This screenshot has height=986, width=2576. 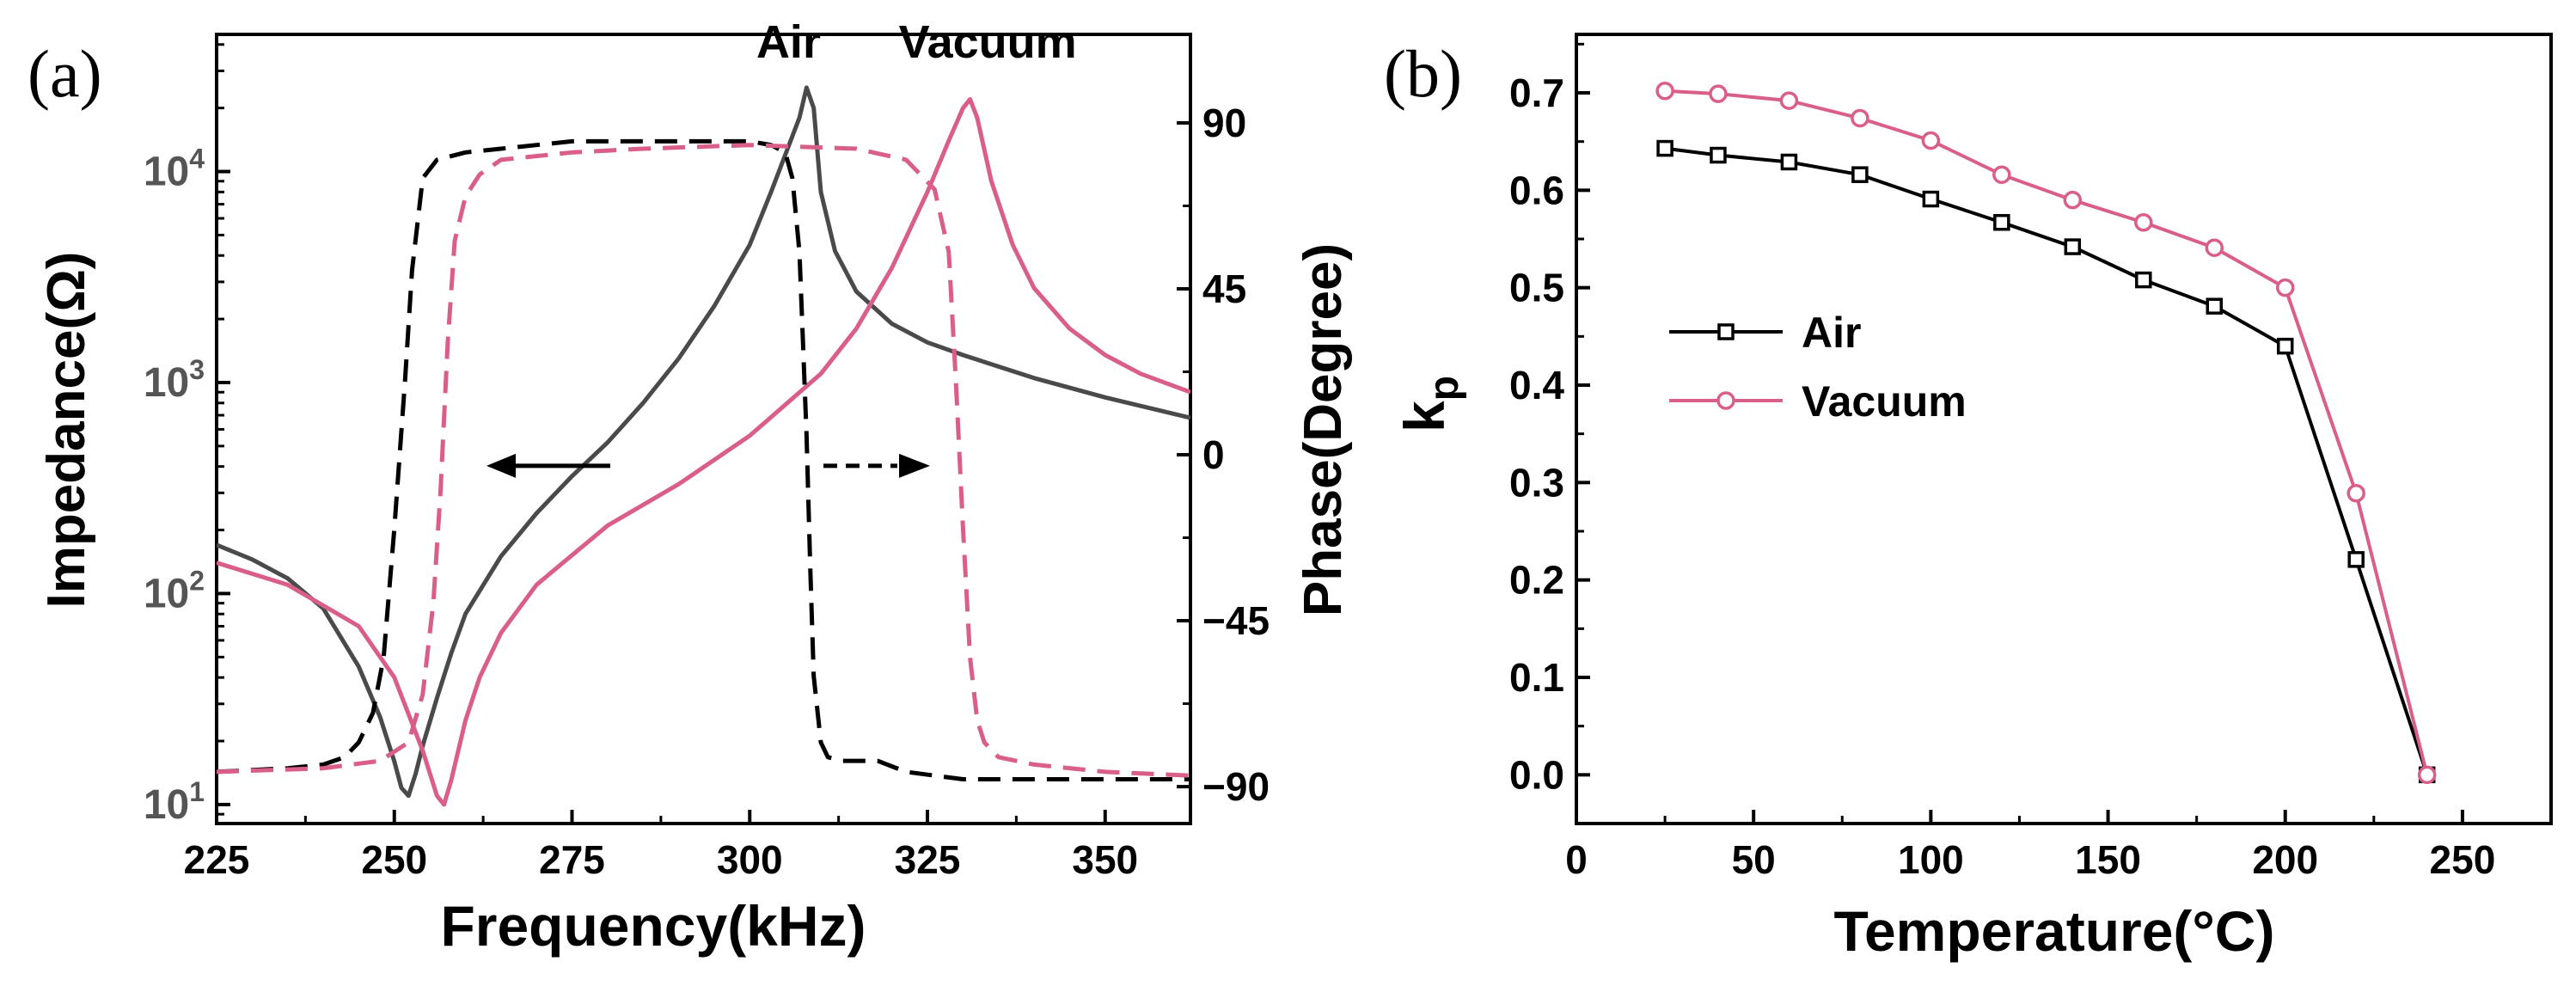 I want to click on y-tick-label: 0.4, so click(x=1536, y=385).